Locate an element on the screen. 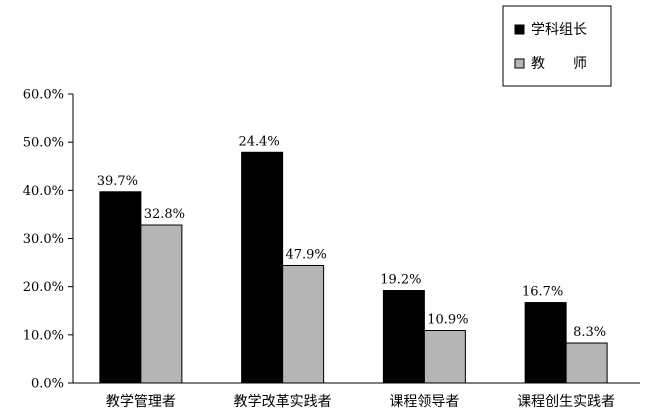 This screenshot has height=420, width=654. category-label: 课程领导者 is located at coordinates (424, 402).